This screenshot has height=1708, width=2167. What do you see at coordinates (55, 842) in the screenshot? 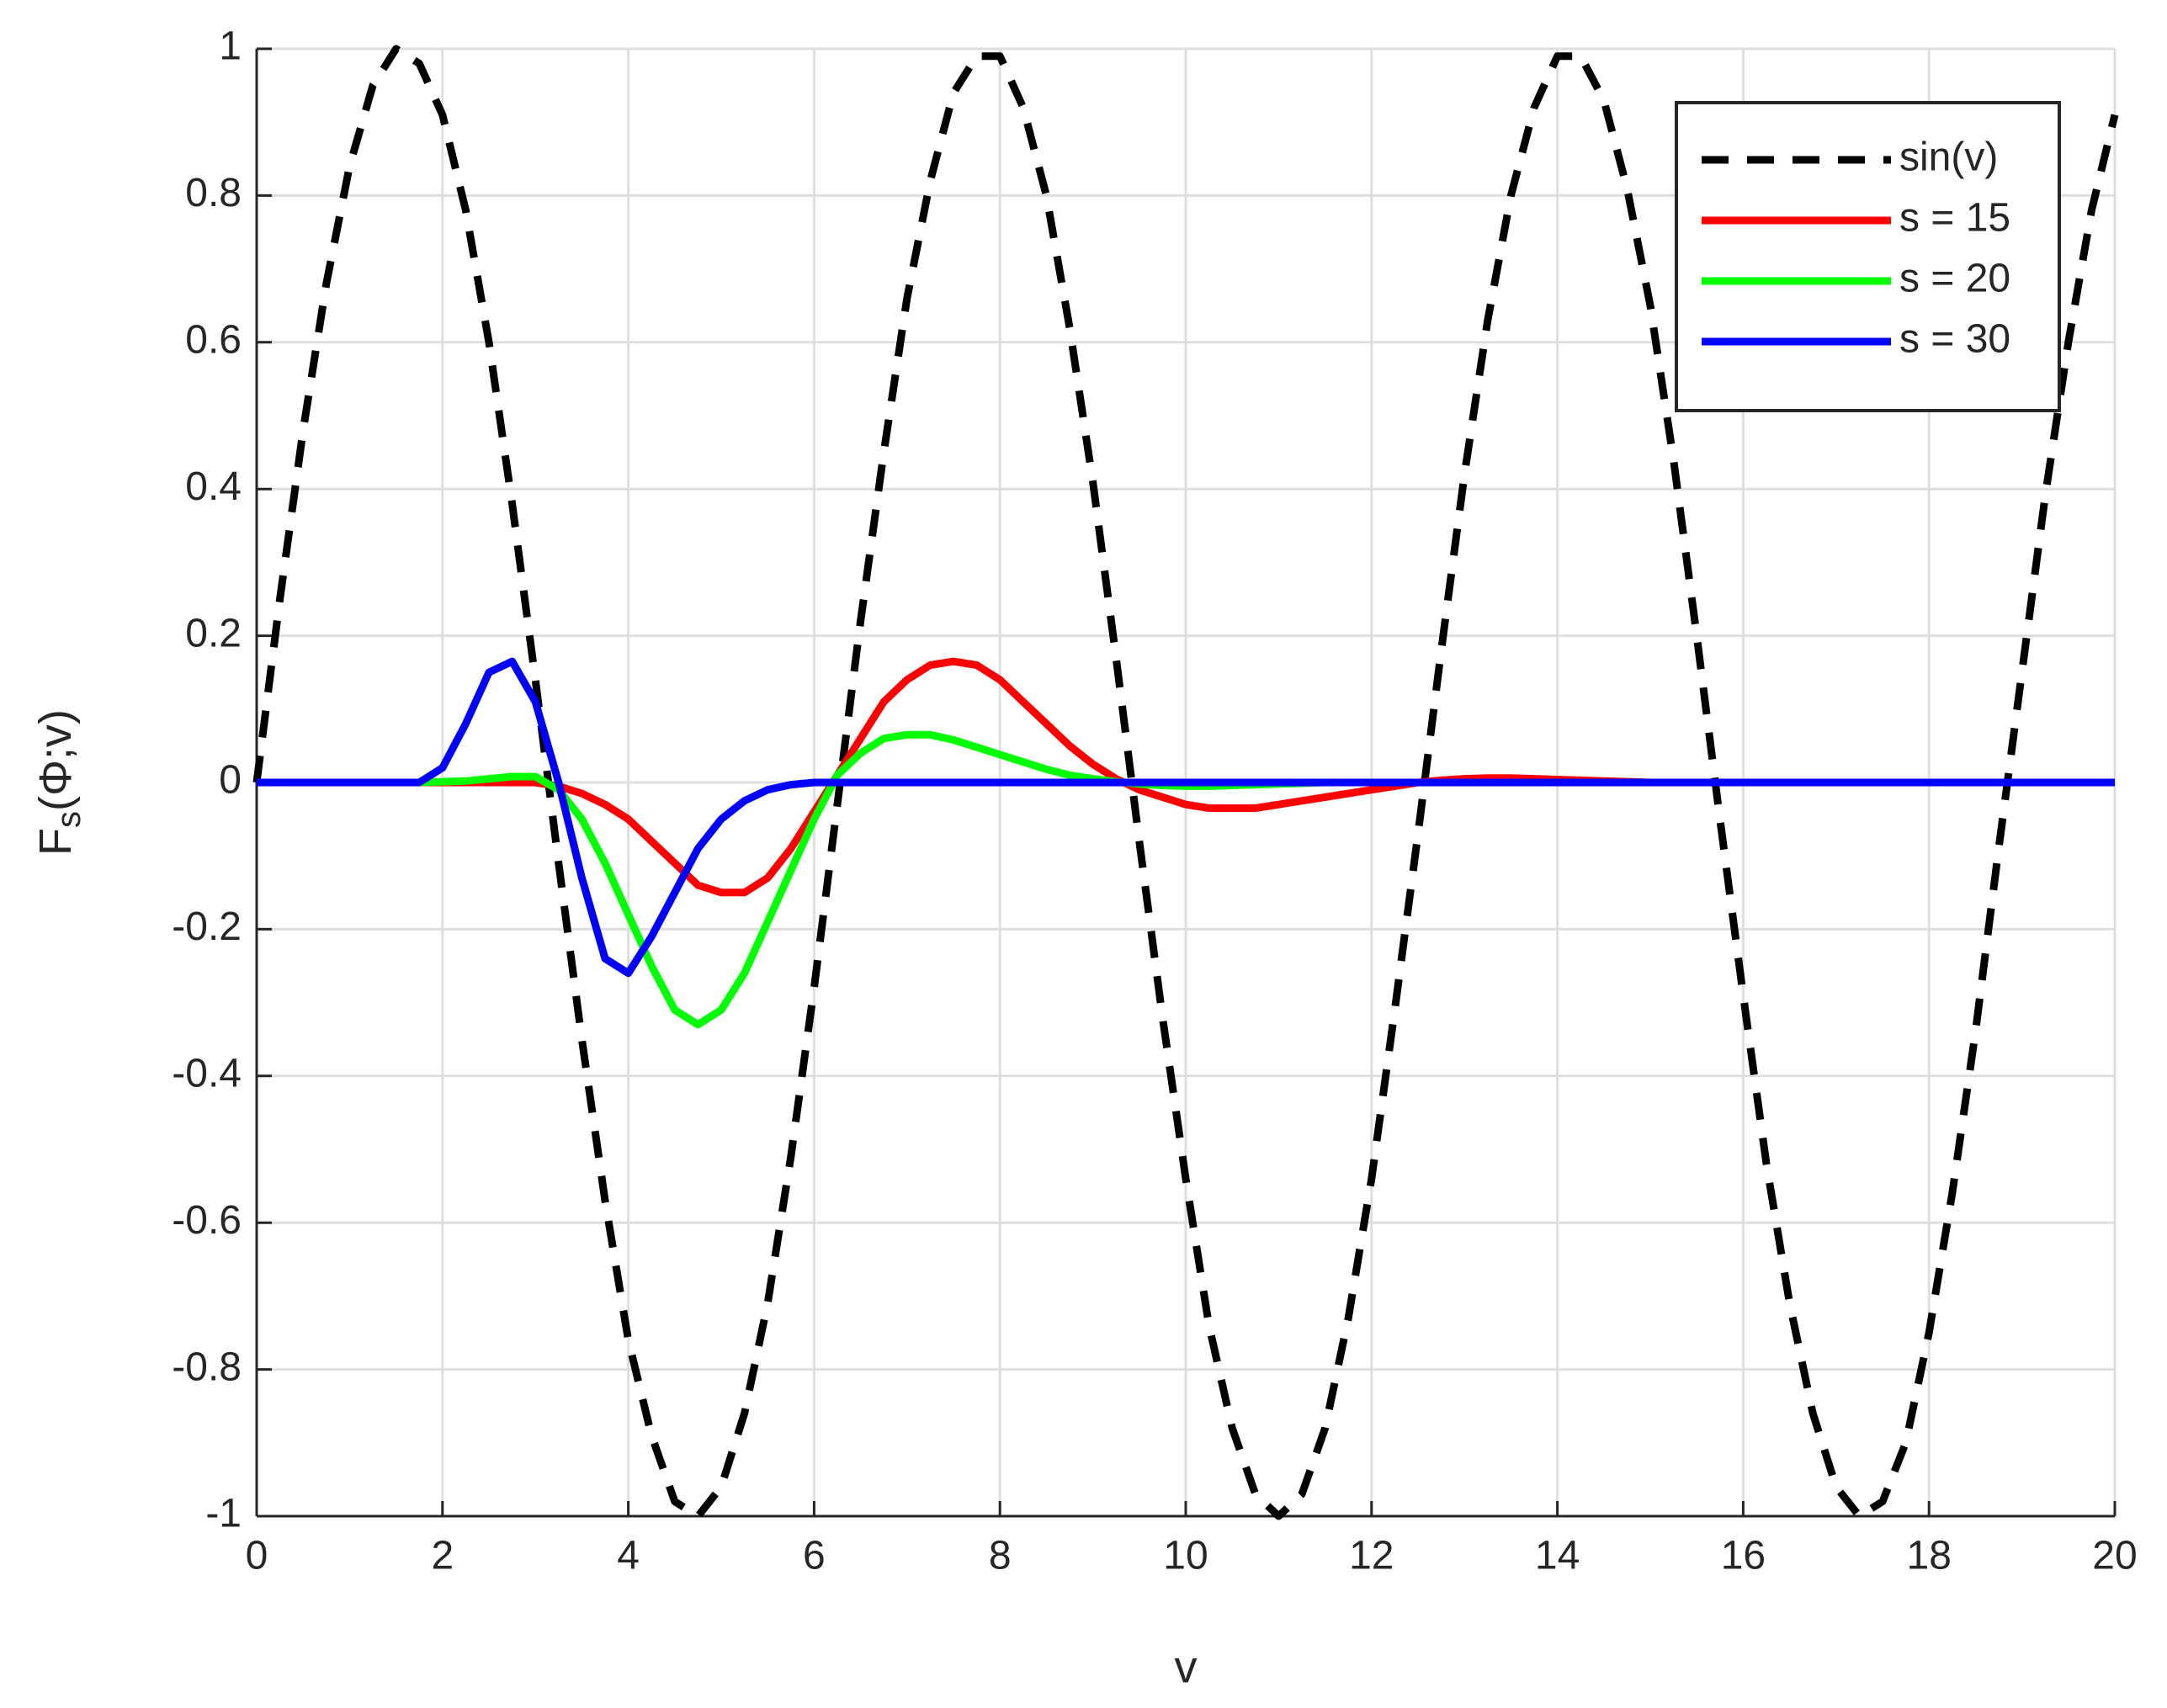
I see `y-label-main: F` at bounding box center [55, 842].